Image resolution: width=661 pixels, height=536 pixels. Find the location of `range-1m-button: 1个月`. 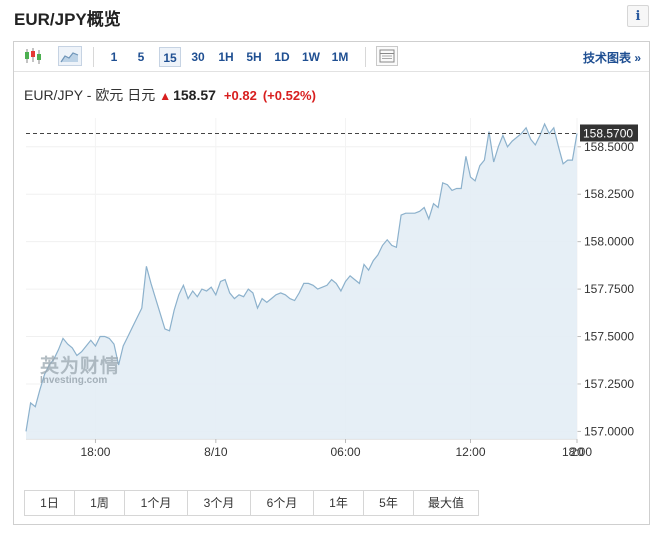

range-1m-button: 1个月 is located at coordinates (156, 503).